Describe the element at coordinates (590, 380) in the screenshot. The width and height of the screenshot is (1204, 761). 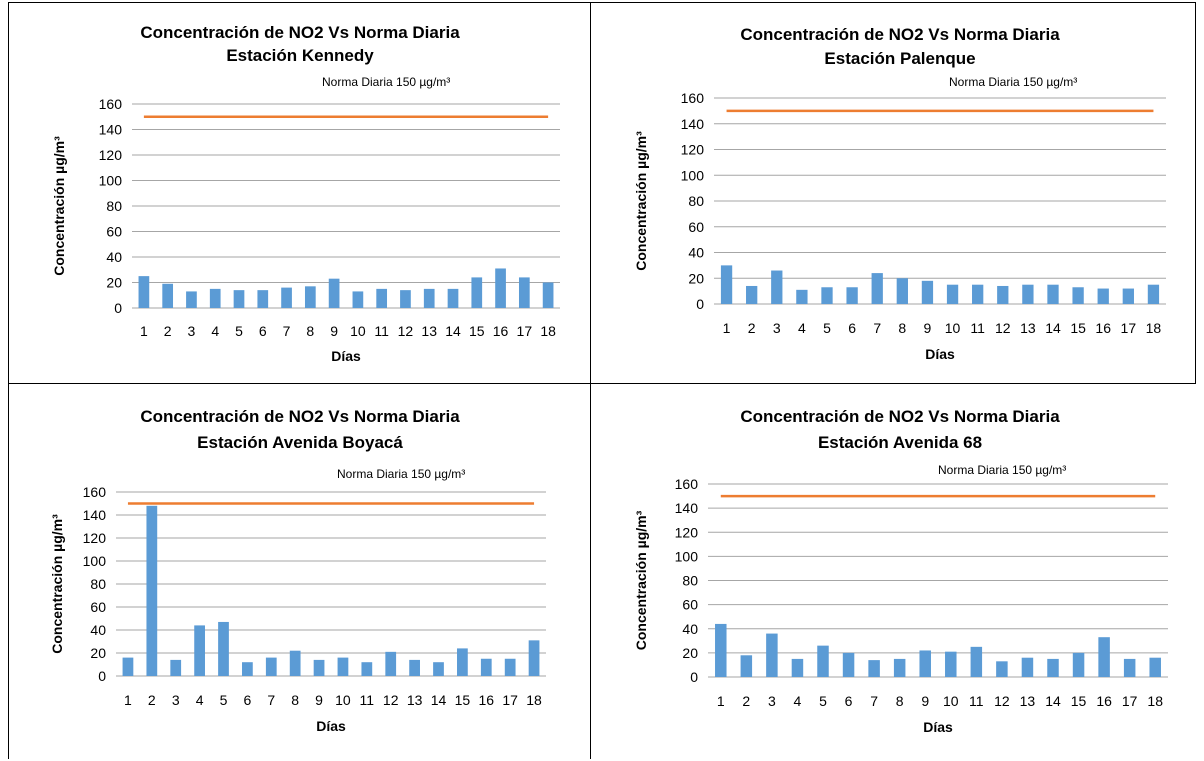
I see `table-border-center` at that location.